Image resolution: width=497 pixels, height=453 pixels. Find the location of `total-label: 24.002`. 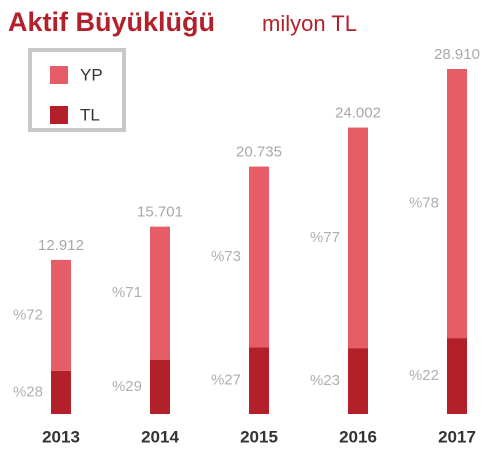

total-label: 24.002 is located at coordinates (358, 113).